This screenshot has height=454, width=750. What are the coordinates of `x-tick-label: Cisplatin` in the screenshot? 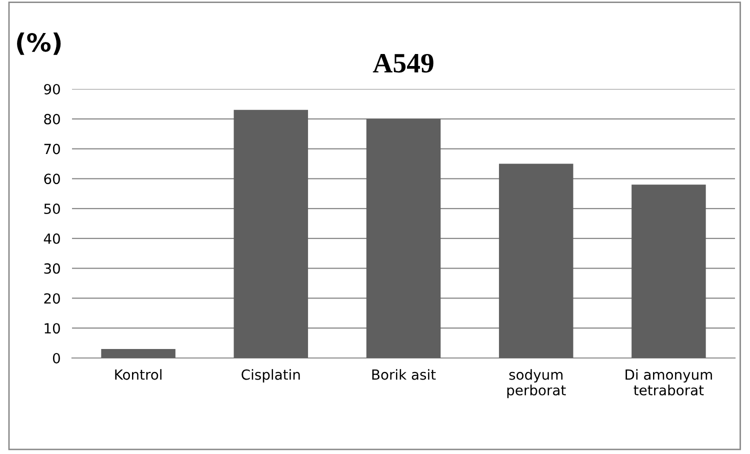 It's located at (271, 376).